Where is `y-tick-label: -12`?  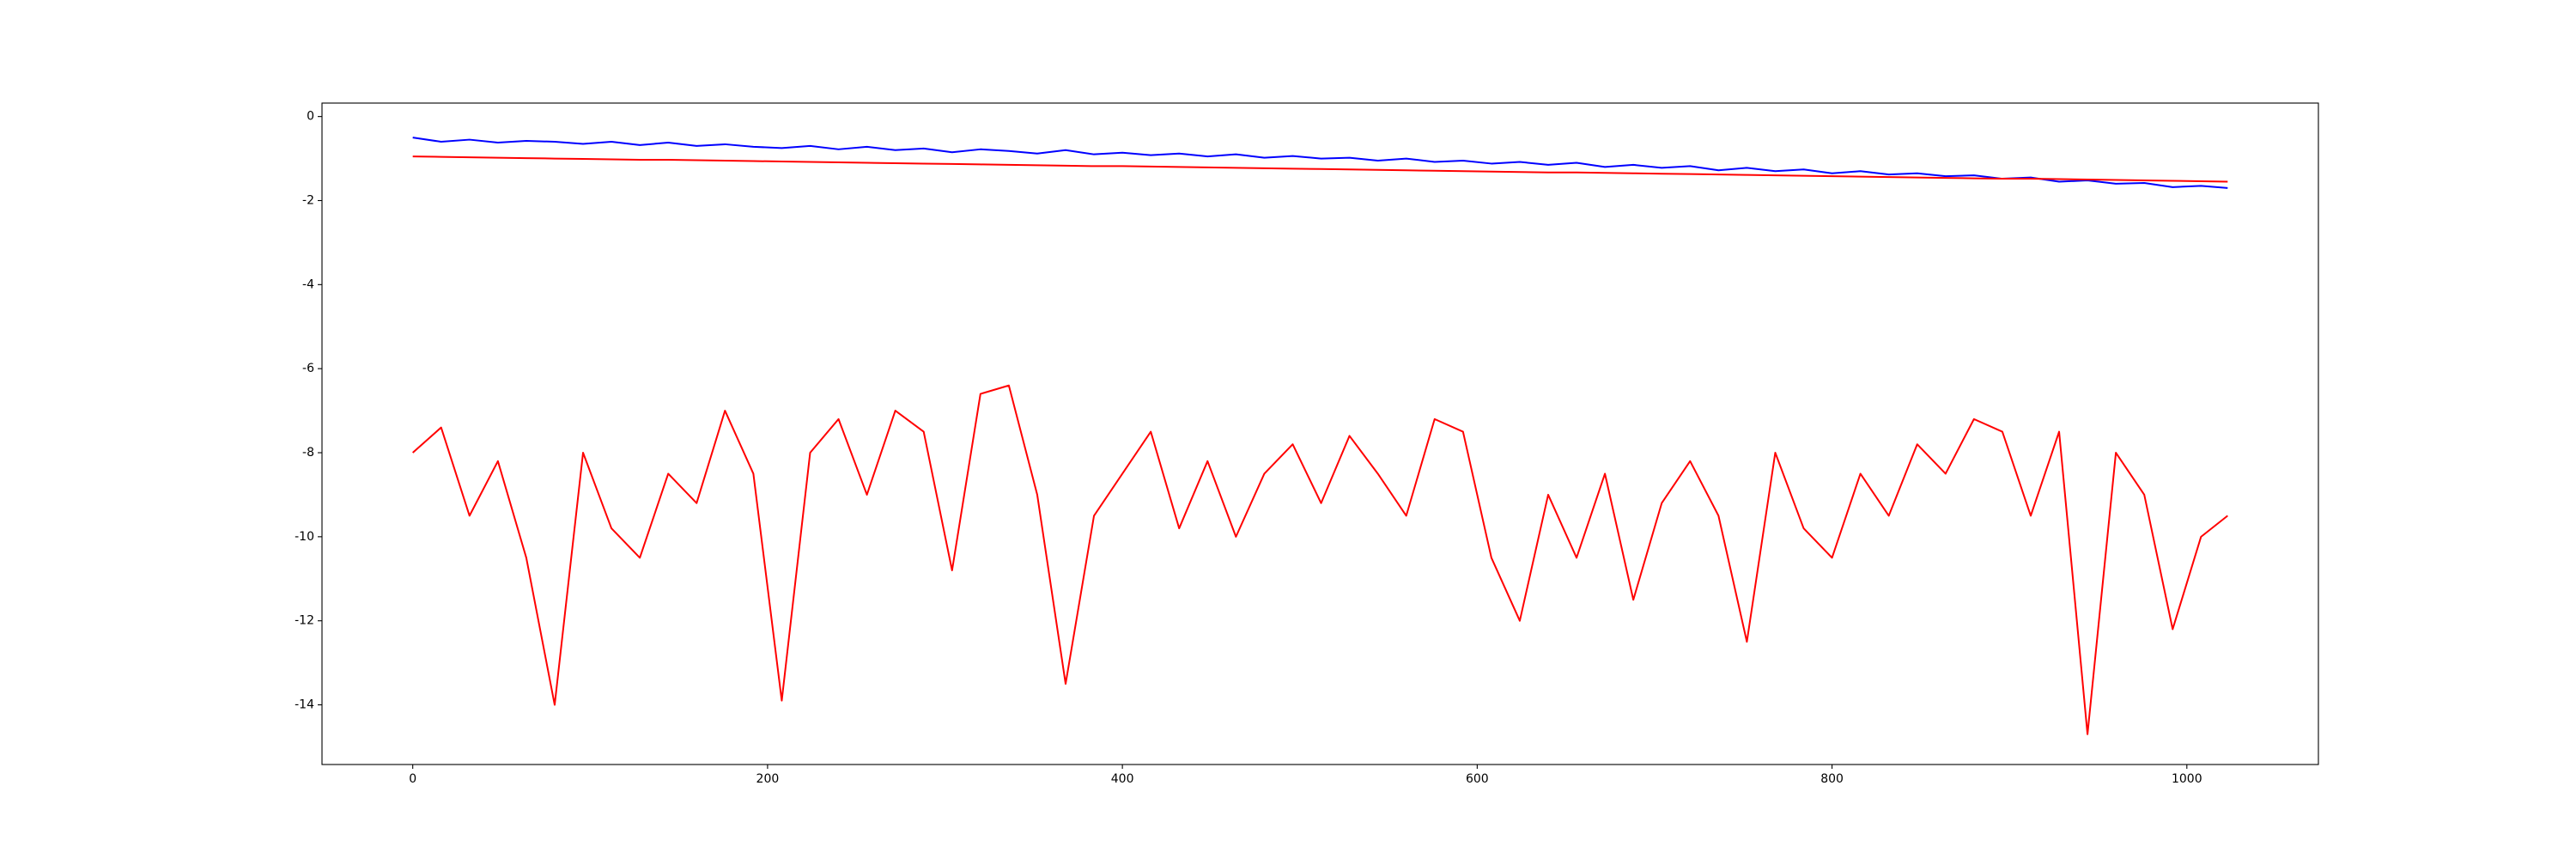
y-tick-label: -12 is located at coordinates (304, 621).